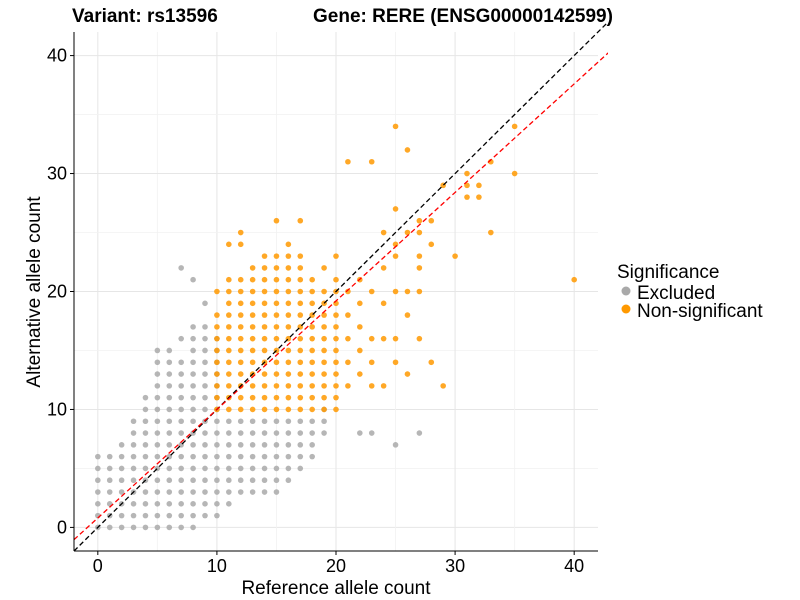  What do you see at coordinates (336, 588) in the screenshot?
I see `x-axis-label: Reference allele count` at bounding box center [336, 588].